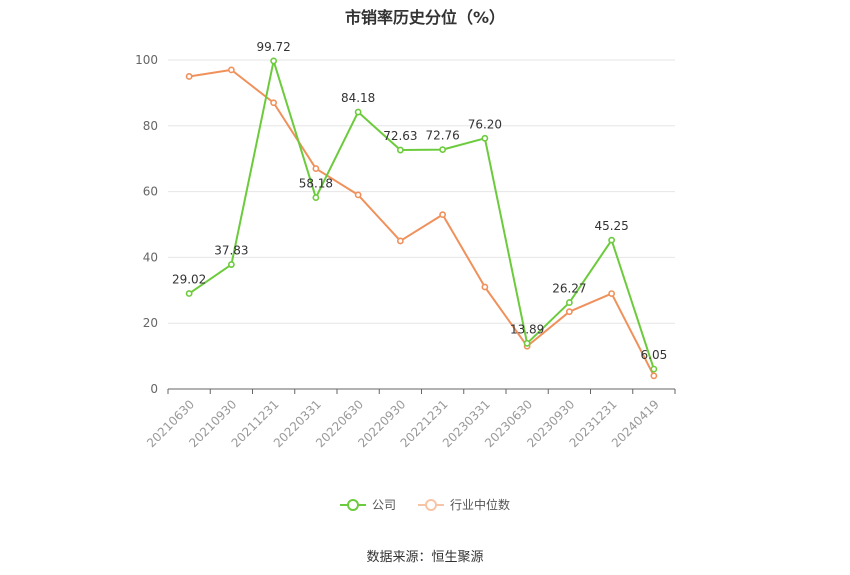 The height and width of the screenshot is (575, 850). Describe the element at coordinates (485, 124) in the screenshot. I see `data-label: 76.20` at that location.